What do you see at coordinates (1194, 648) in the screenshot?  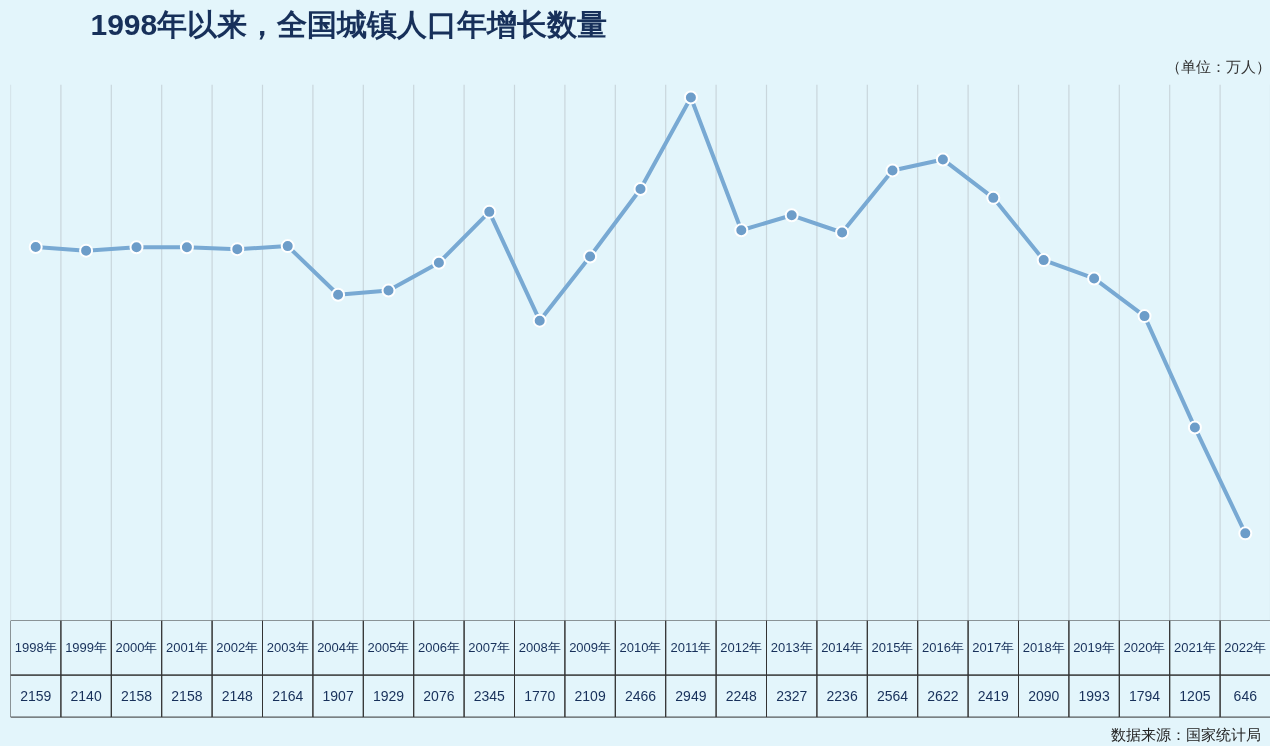 I see `x-tick-label: 2021年` at bounding box center [1194, 648].